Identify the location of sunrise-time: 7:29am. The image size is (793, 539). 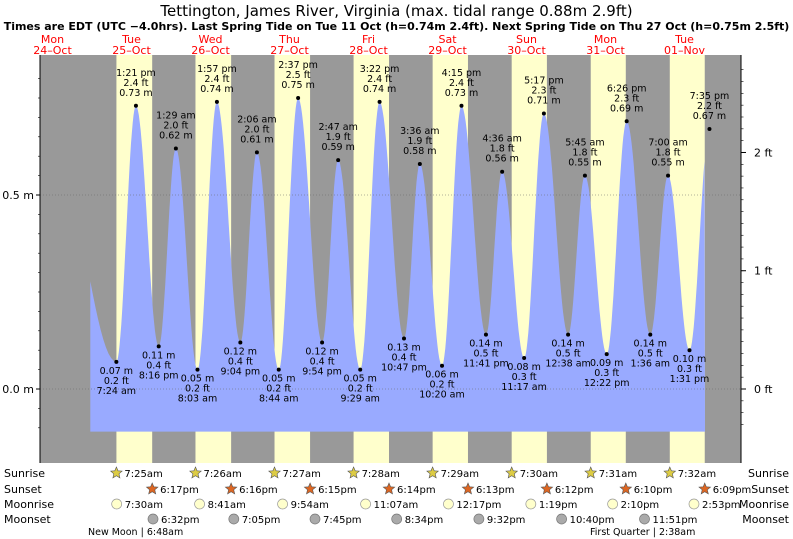
(460, 474).